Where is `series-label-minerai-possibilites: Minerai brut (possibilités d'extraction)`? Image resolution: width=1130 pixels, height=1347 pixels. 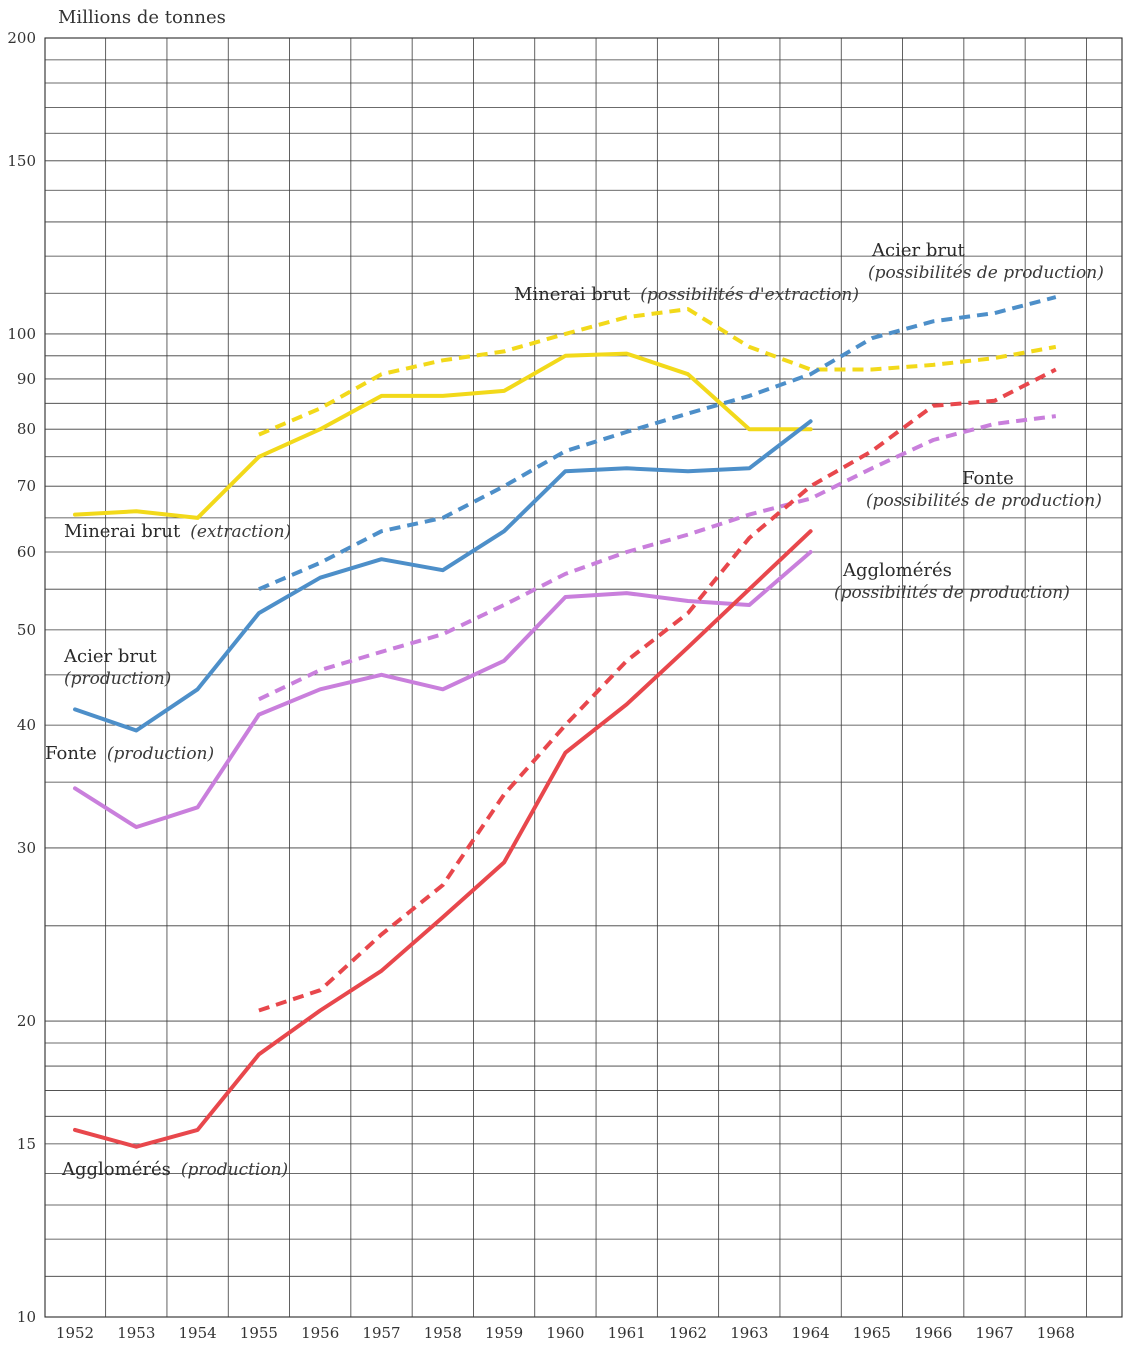 series-label-minerai-possibilites: Minerai brut (possibilités d'extraction) is located at coordinates (686, 294).